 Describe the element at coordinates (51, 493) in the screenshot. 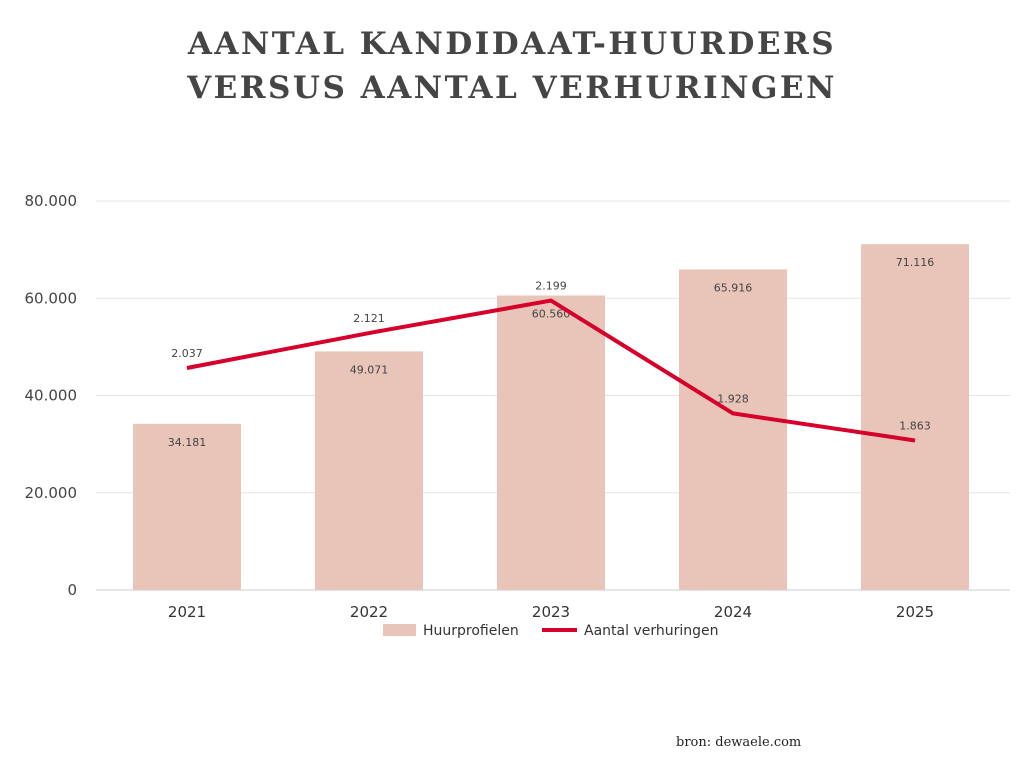

I see `y-tick-label: 20.000` at that location.